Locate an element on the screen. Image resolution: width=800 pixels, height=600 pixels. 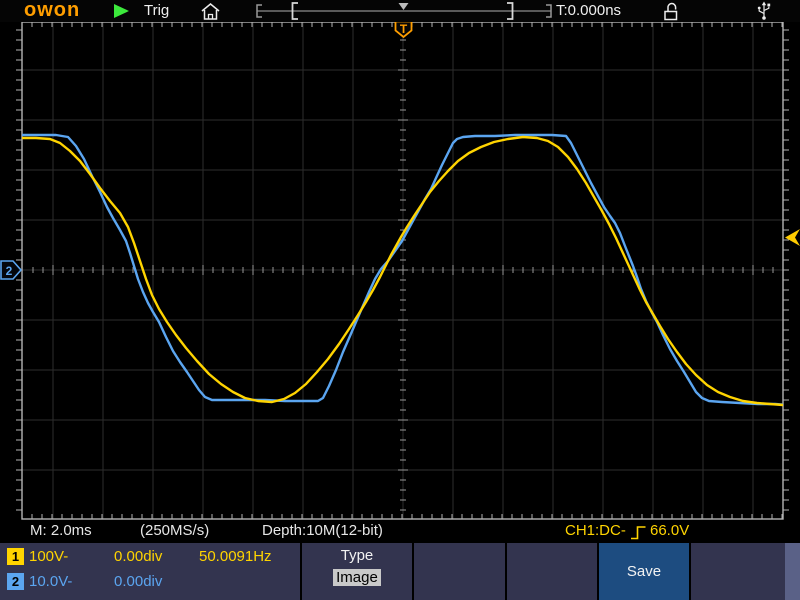
trigger-level-readout: 66.0V is located at coordinates (670, 530).